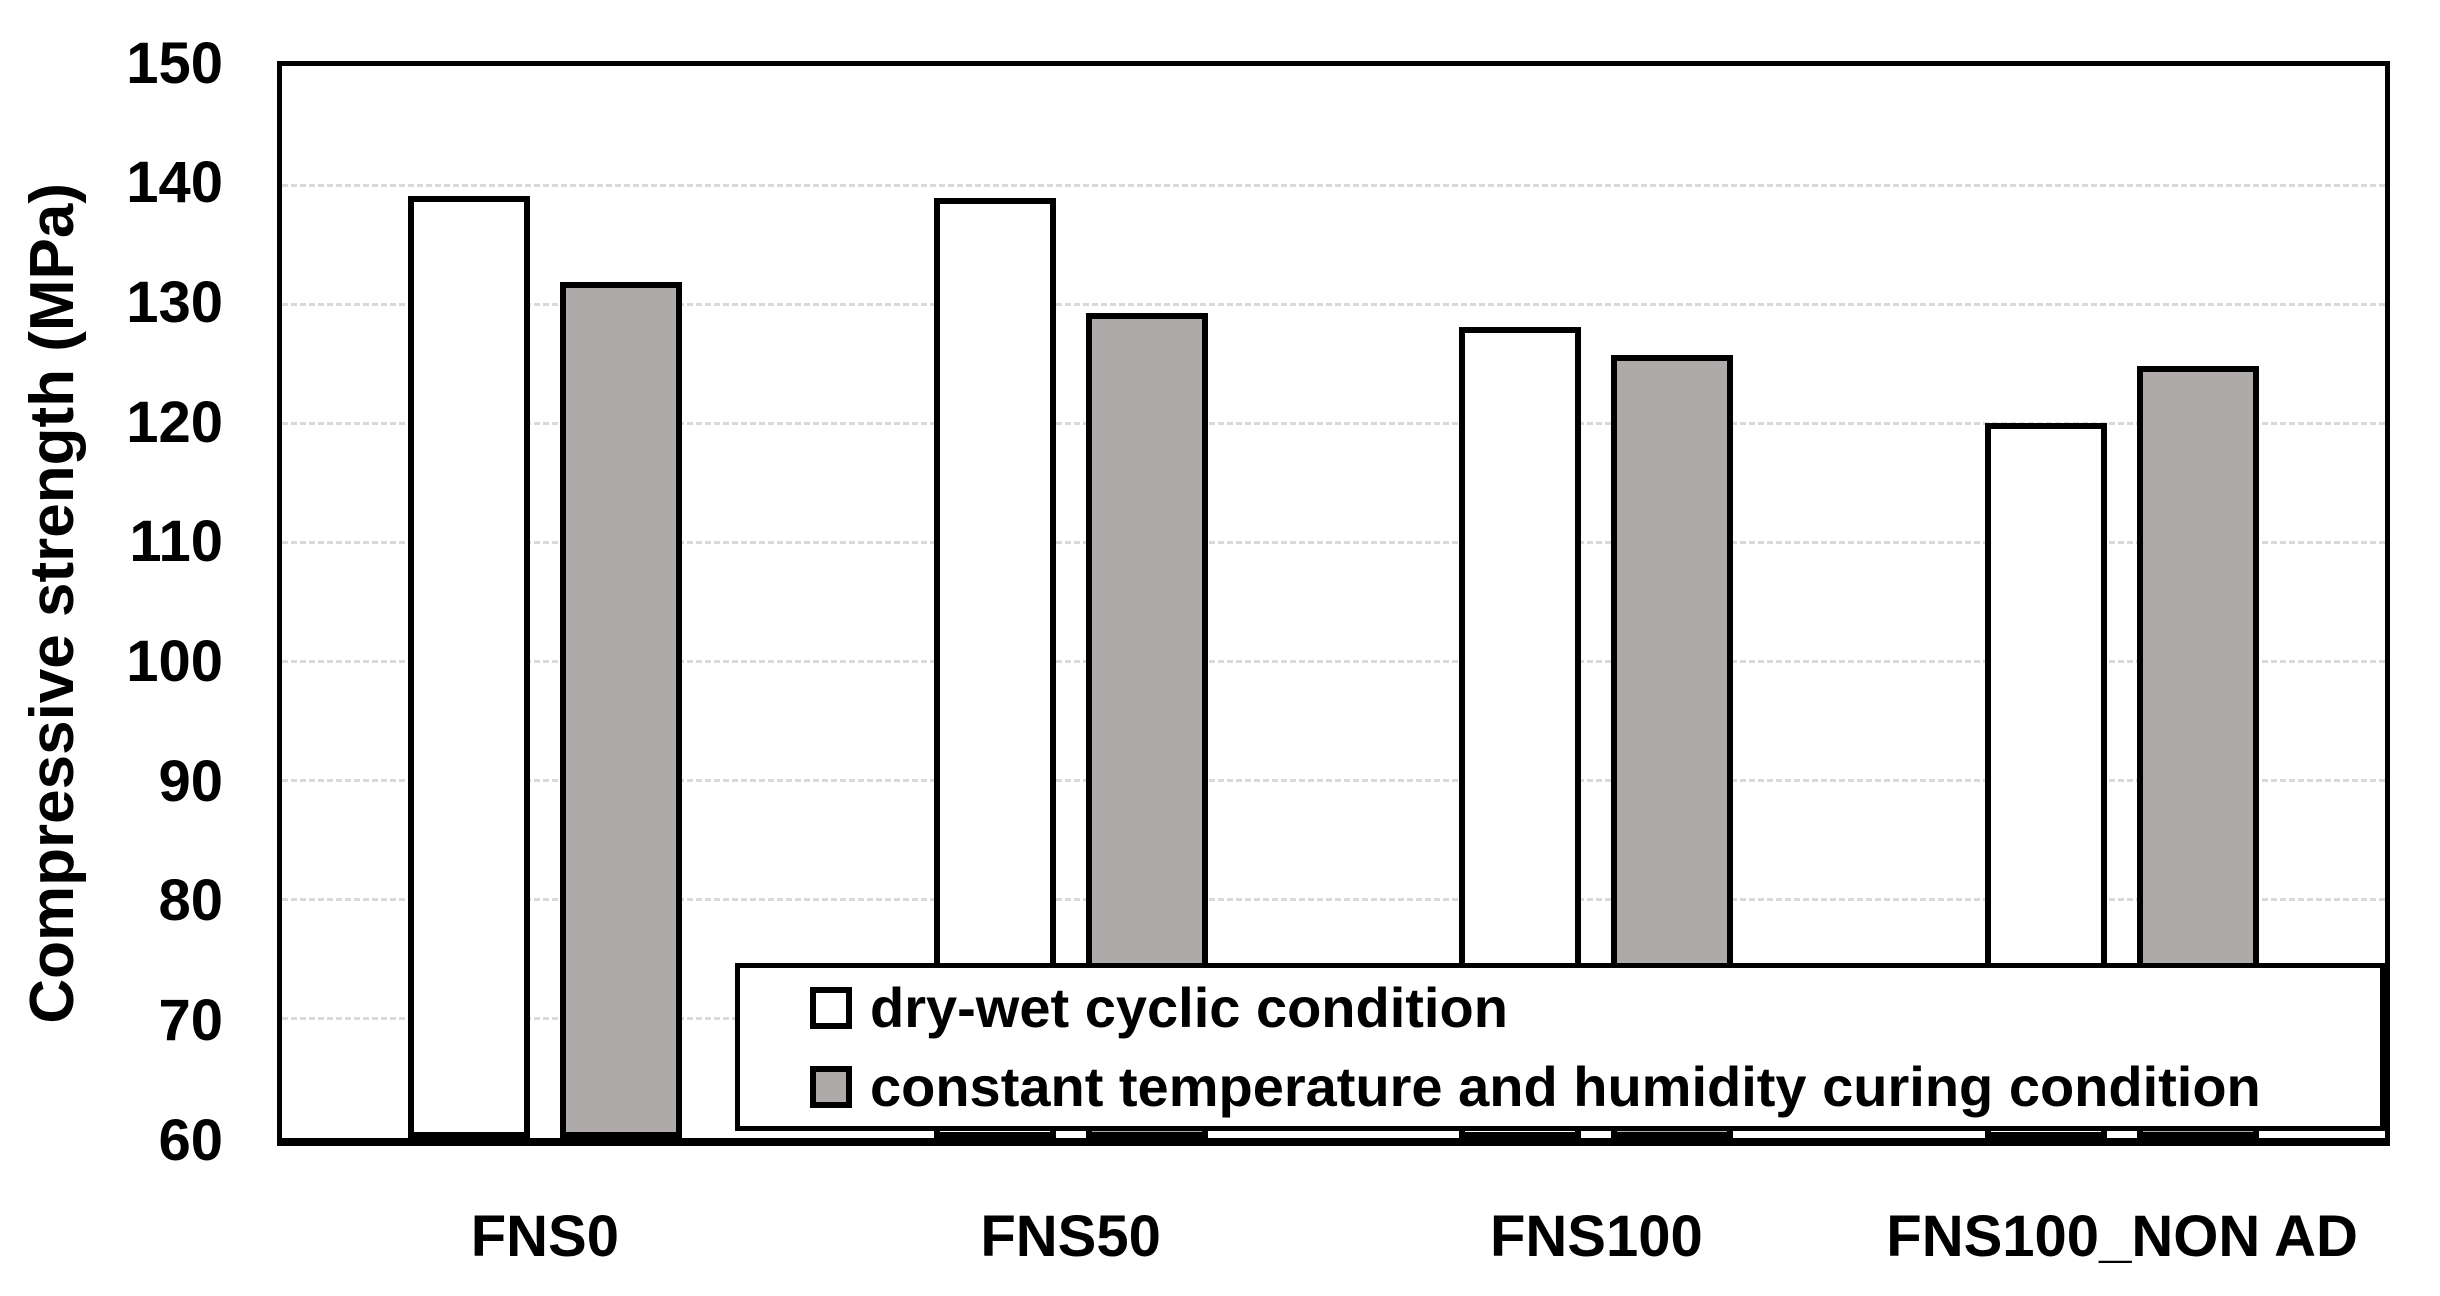 Image resolution: width=2440 pixels, height=1296 pixels. Describe the element at coordinates (190, 1020) in the screenshot. I see `y-tick-label-70: 70` at that location.